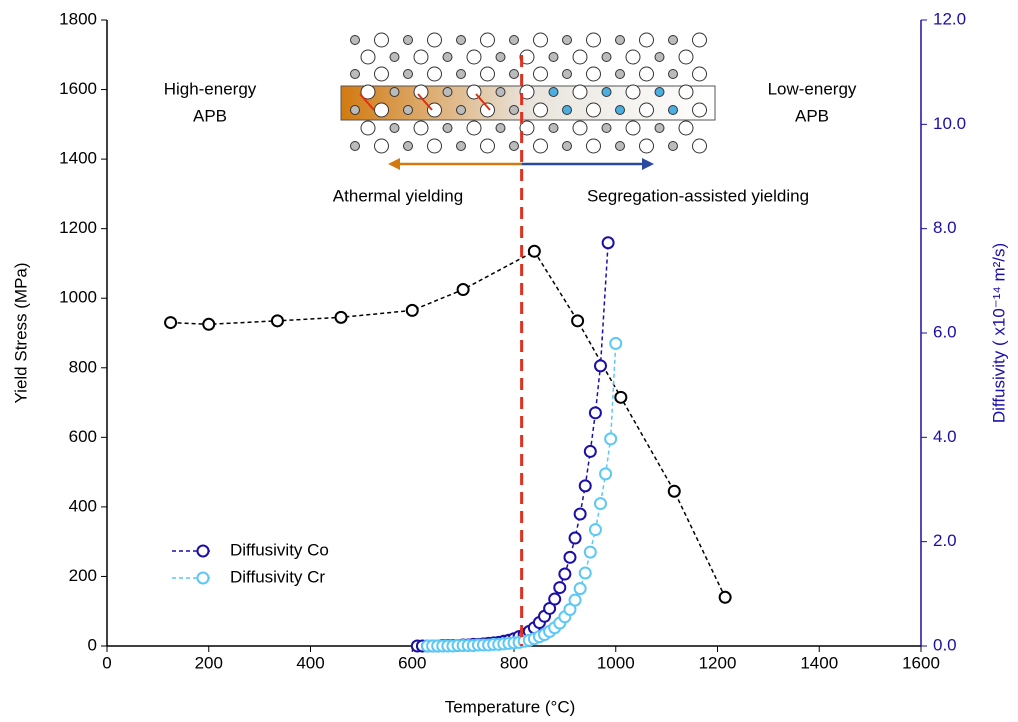  Describe the element at coordinates (949, 18) in the screenshot. I see `y2-tick-label: 12.0` at that location.